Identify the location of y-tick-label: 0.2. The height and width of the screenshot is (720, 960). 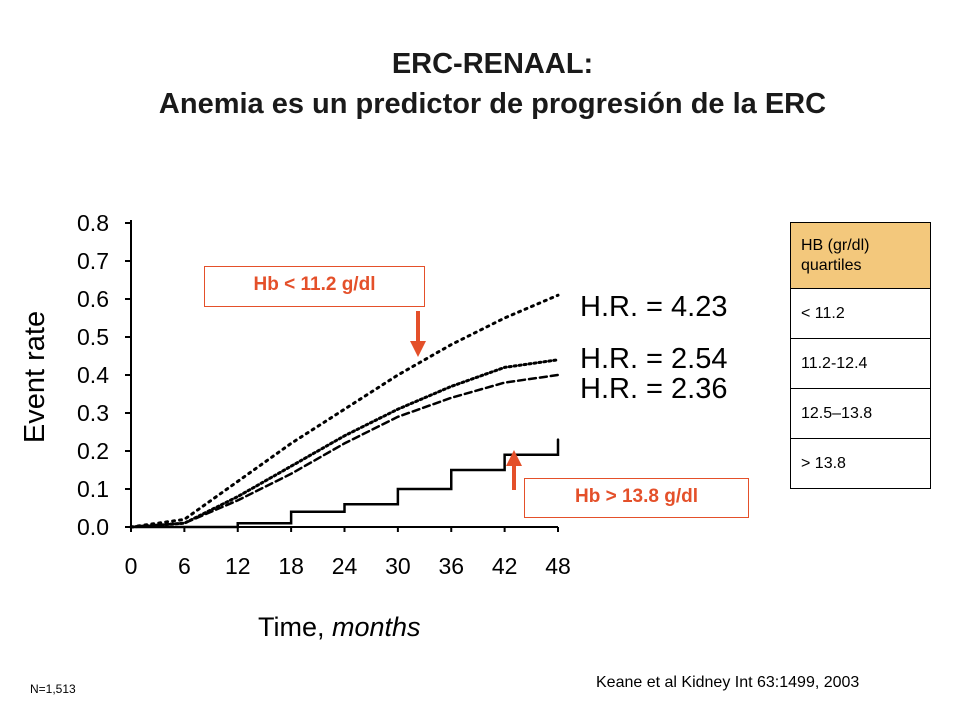
(93, 451).